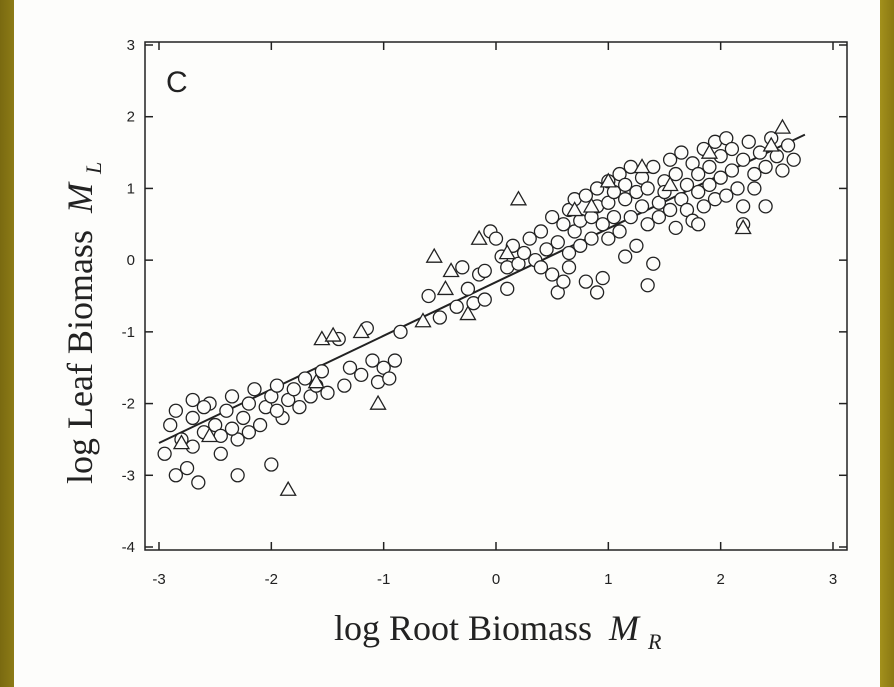 The height and width of the screenshot is (687, 894). Describe the element at coordinates (80, 357) in the screenshot. I see `y-axis-title-text: log Leaf Biomass` at that location.